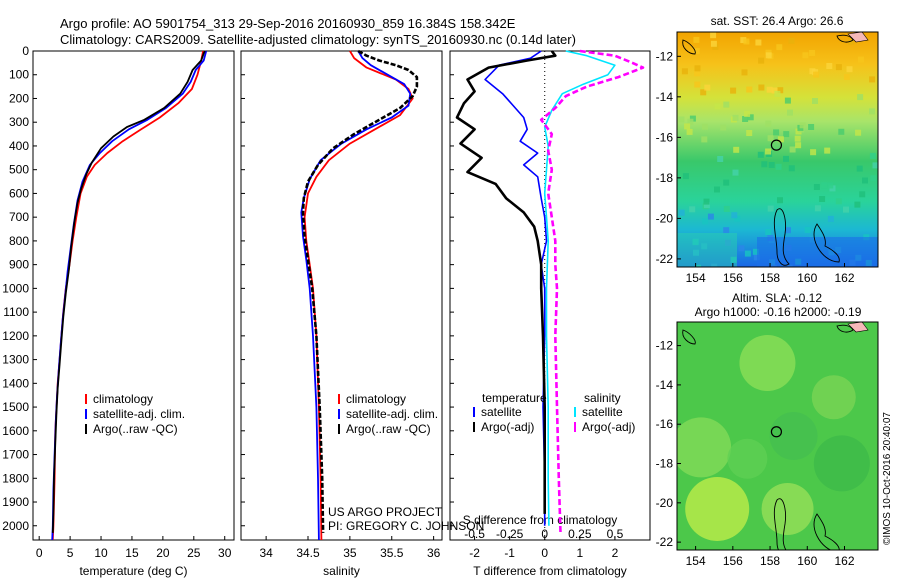 Image resolution: width=900 pixels, height=580 pixels. I want to click on depth-tick-label: 1200, so click(15, 336).